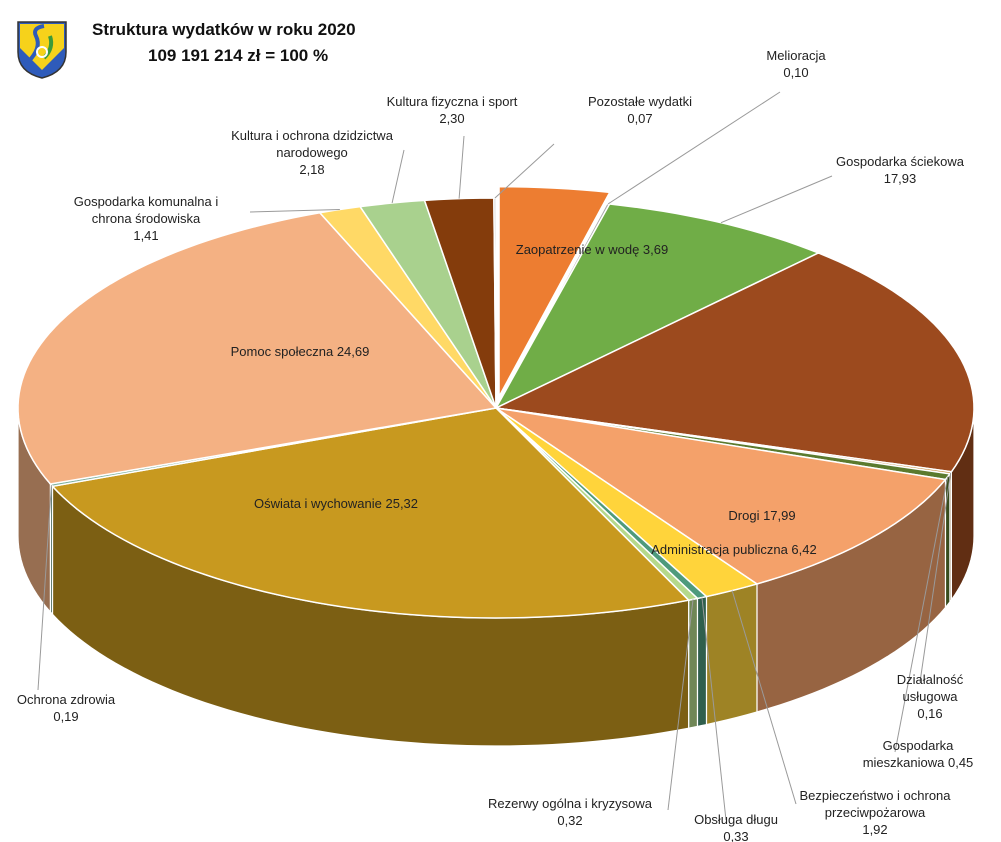 This screenshot has height=842, width=1001. Describe the element at coordinates (640, 110) in the screenshot. I see `slice-label: Pozostałe wydatki 0,07` at that location.